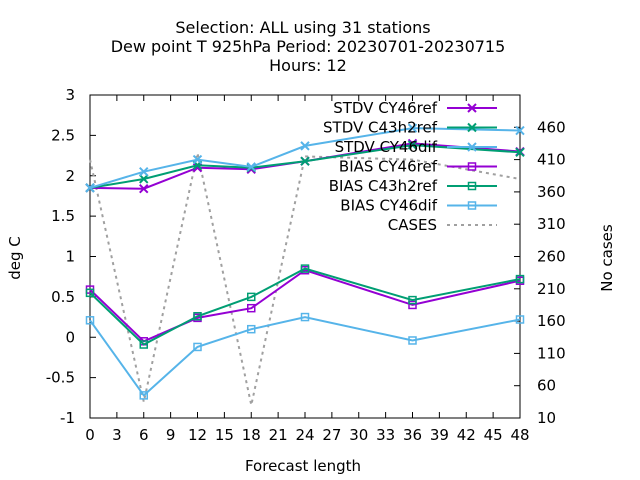  Describe the element at coordinates (386, 147) in the screenshot. I see `legend-label: STDV CY46dif` at that location.